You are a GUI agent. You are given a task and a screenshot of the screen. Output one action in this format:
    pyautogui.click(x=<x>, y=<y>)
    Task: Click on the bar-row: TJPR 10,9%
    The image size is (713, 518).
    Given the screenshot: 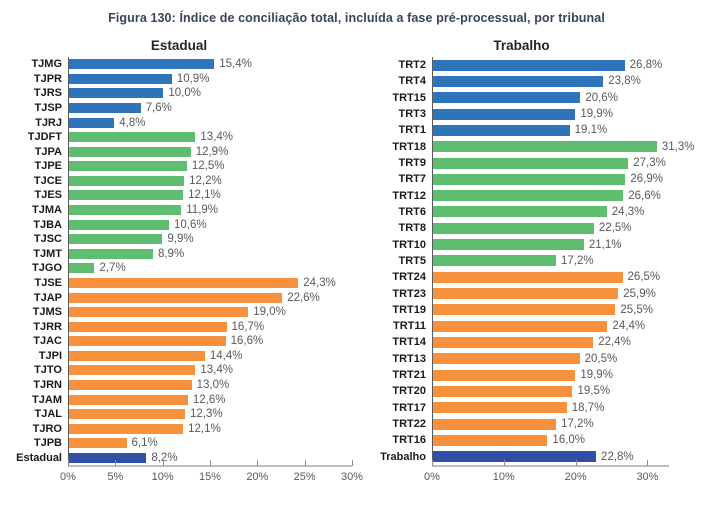 What is the action you would take?
    pyautogui.click(x=179, y=79)
    